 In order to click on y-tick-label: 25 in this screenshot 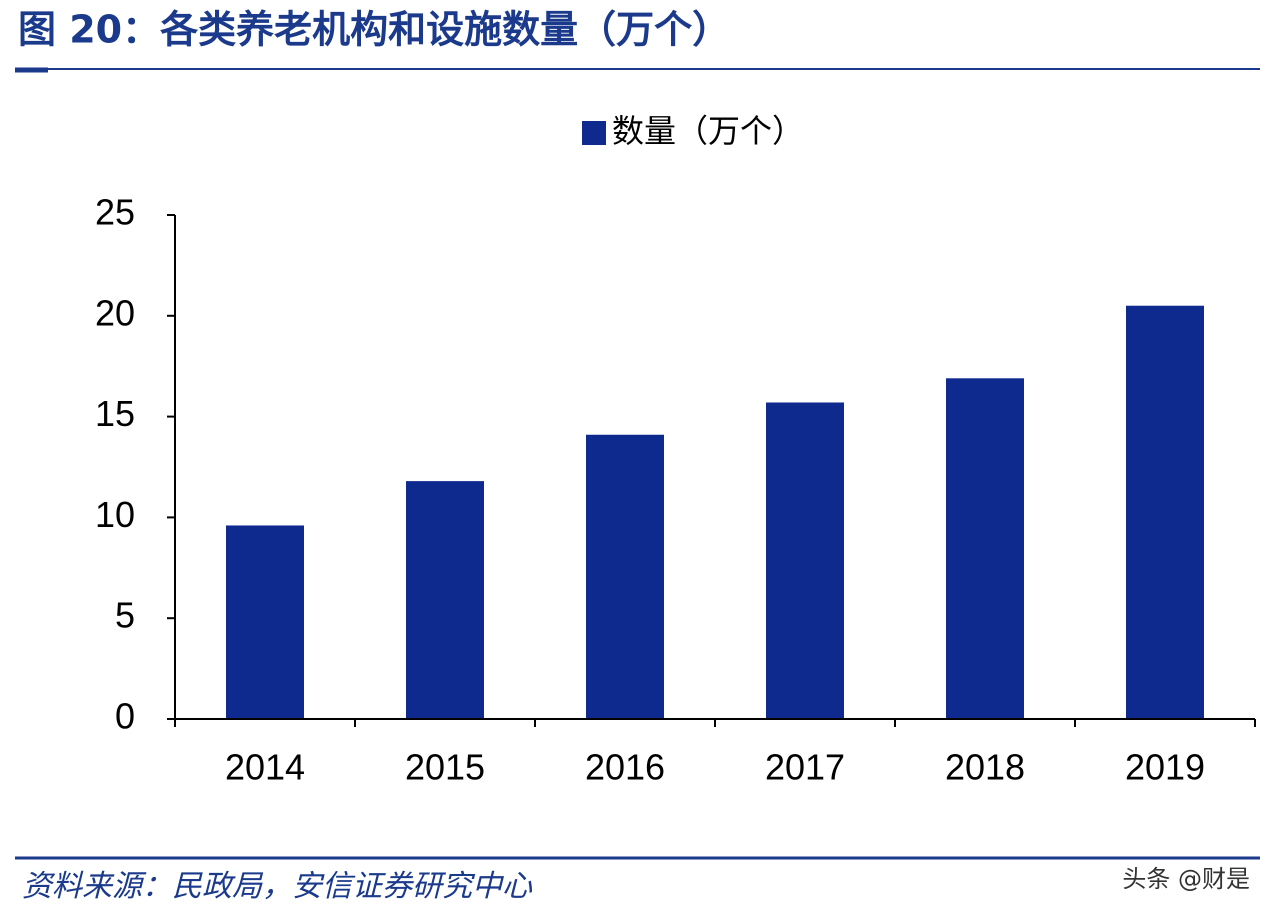, I will do `click(115, 212)`.